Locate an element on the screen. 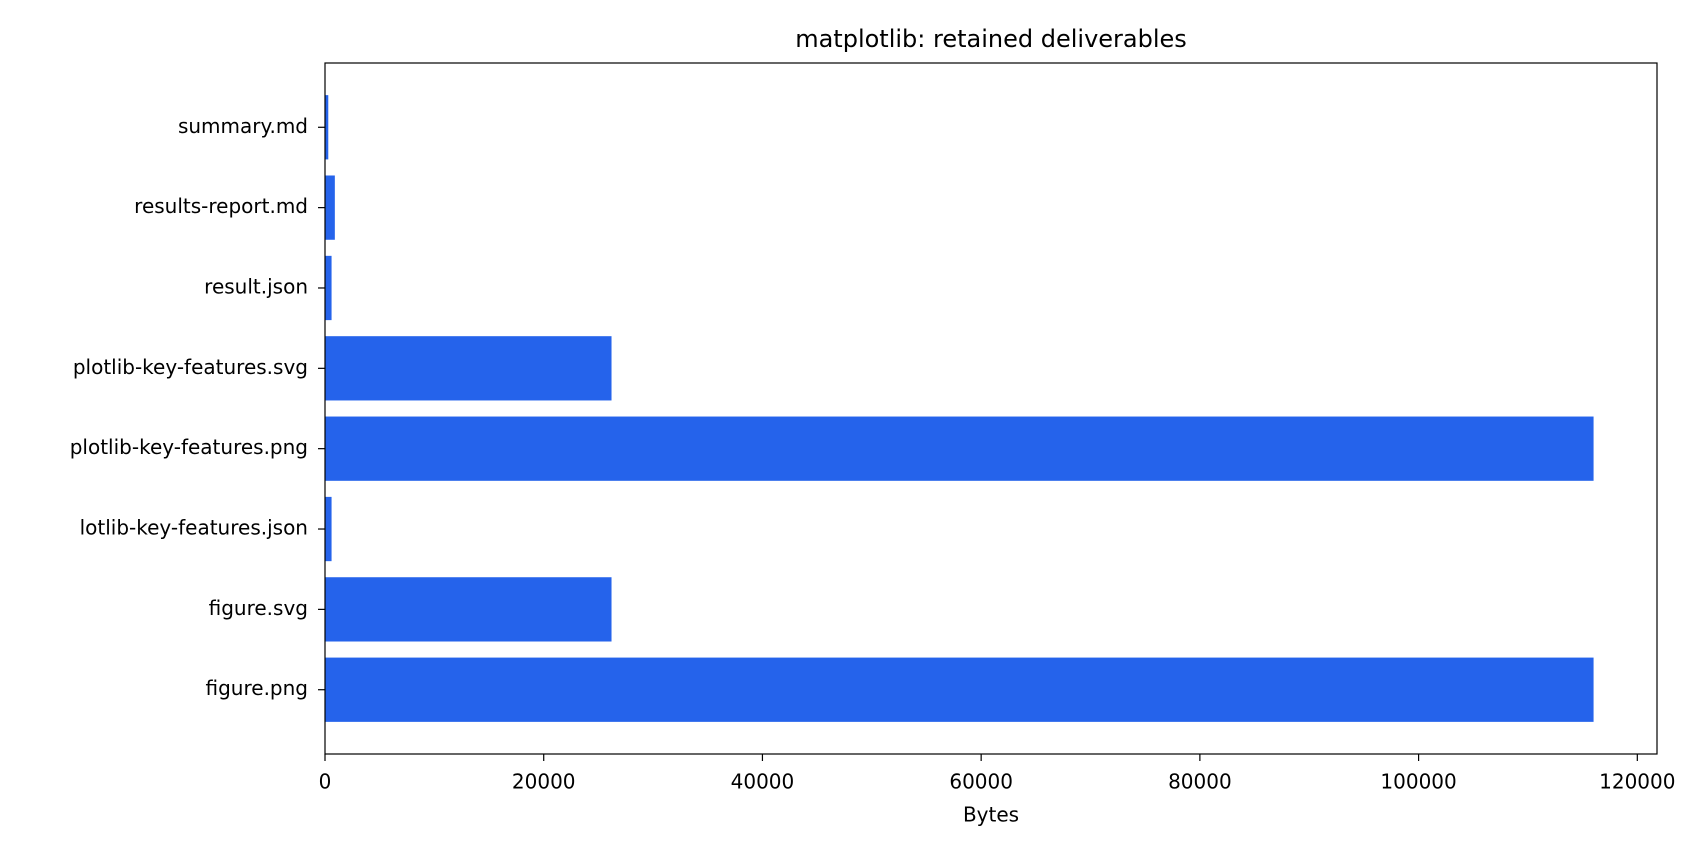 The width and height of the screenshot is (1700, 850). y-tick-label: lotlib-key-features.json is located at coordinates (194, 528).